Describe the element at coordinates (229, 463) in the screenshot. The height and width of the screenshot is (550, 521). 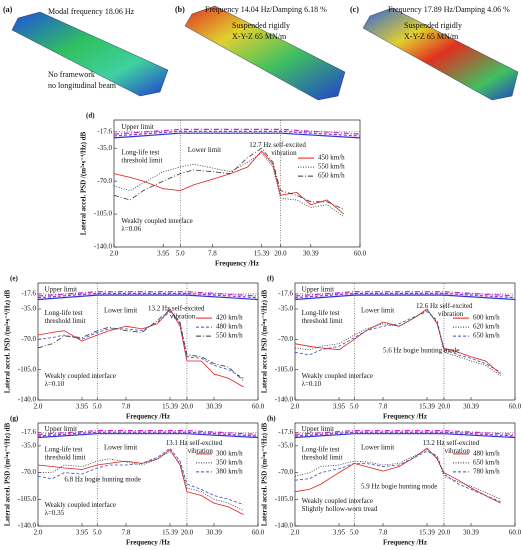
I see `legend-label: 350 km/h` at that location.